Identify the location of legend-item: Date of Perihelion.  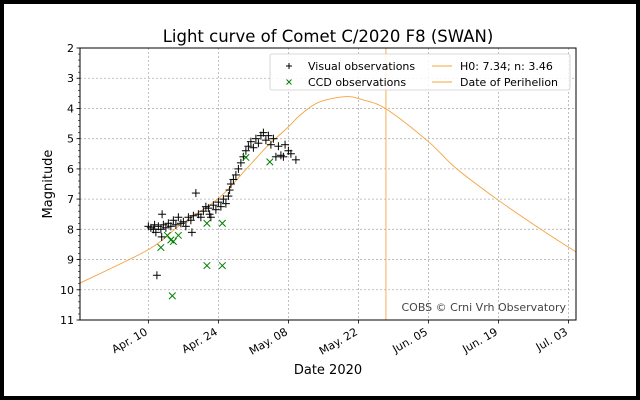
(495, 82).